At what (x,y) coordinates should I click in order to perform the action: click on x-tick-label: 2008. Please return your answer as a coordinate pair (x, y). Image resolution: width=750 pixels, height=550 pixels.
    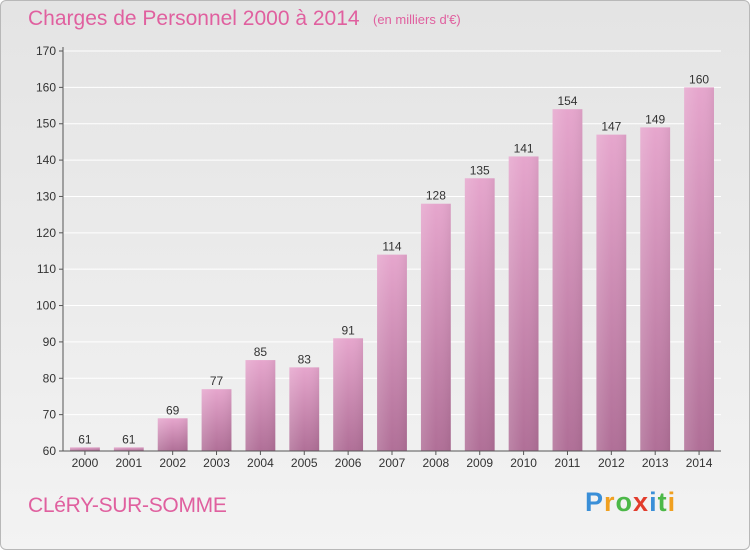
    Looking at the image, I should click on (436, 463).